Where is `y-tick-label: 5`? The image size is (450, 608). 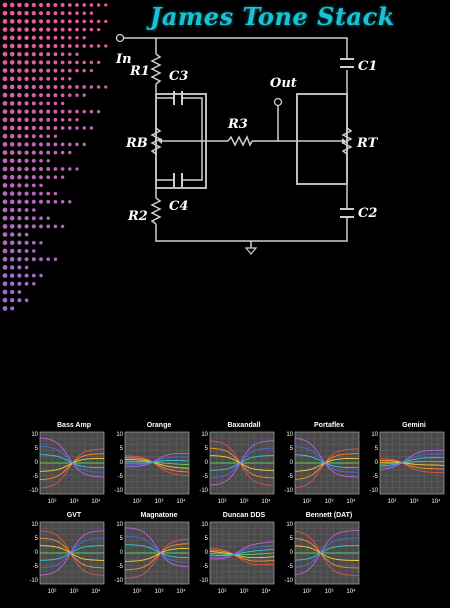 y-tick-label: 5 is located at coordinates (37, 449).